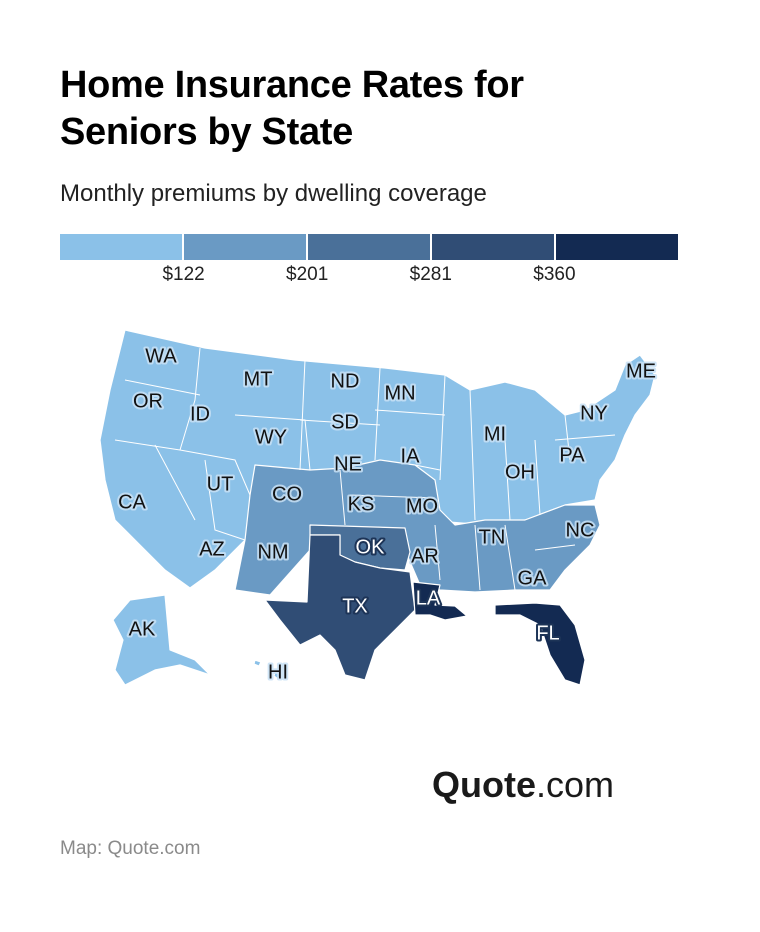 This screenshot has width=760, height=932. Describe the element at coordinates (641, 371) in the screenshot. I see `state-label-me: ME` at that location.